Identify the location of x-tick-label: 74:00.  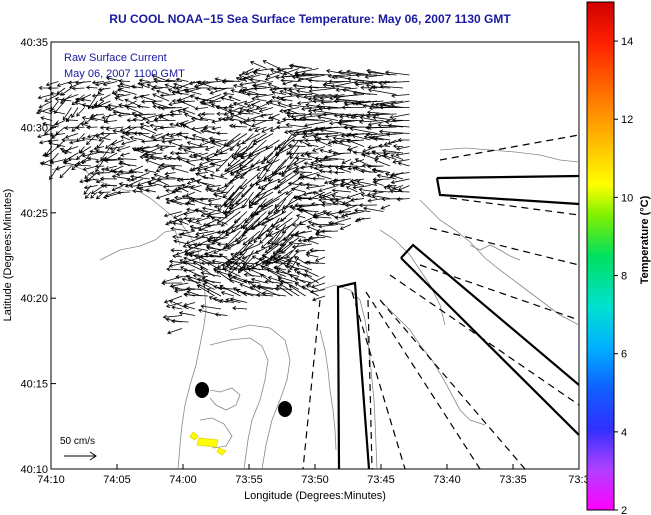
(183, 480).